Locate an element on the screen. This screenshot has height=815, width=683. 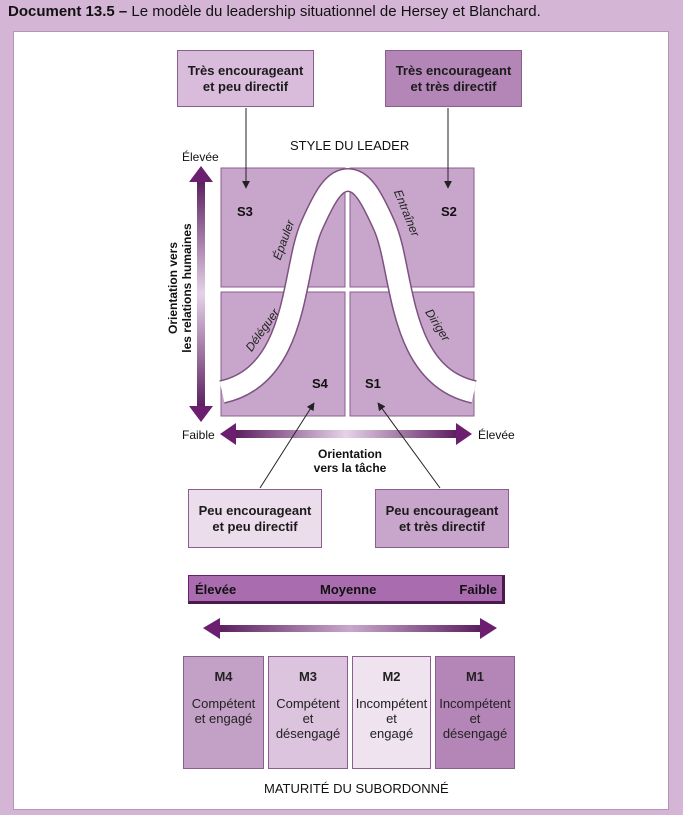
maturity-low-label: Faible is located at coordinates (478, 589).